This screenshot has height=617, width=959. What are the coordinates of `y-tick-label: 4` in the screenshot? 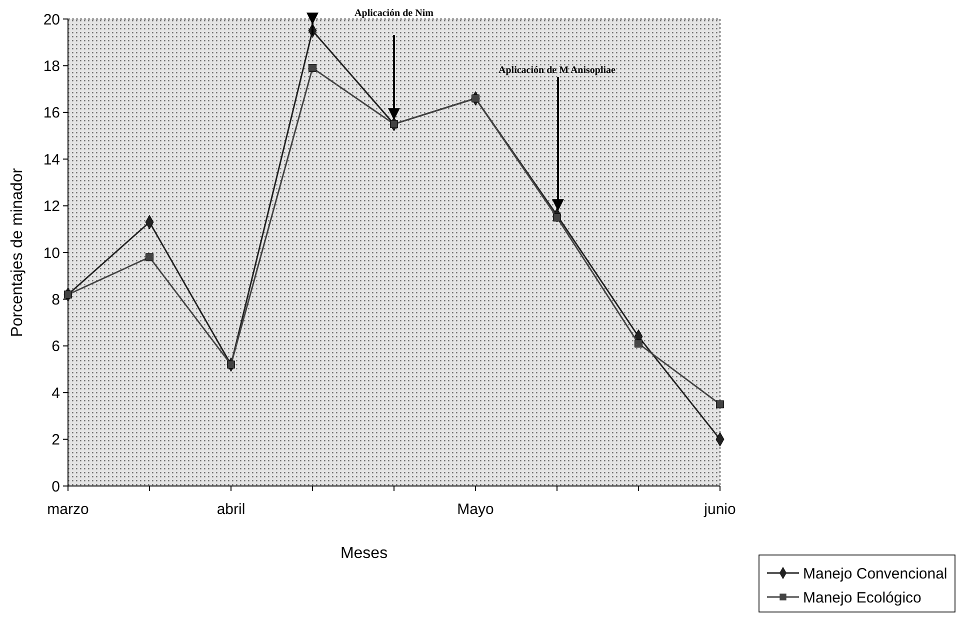 It's located at (56, 393).